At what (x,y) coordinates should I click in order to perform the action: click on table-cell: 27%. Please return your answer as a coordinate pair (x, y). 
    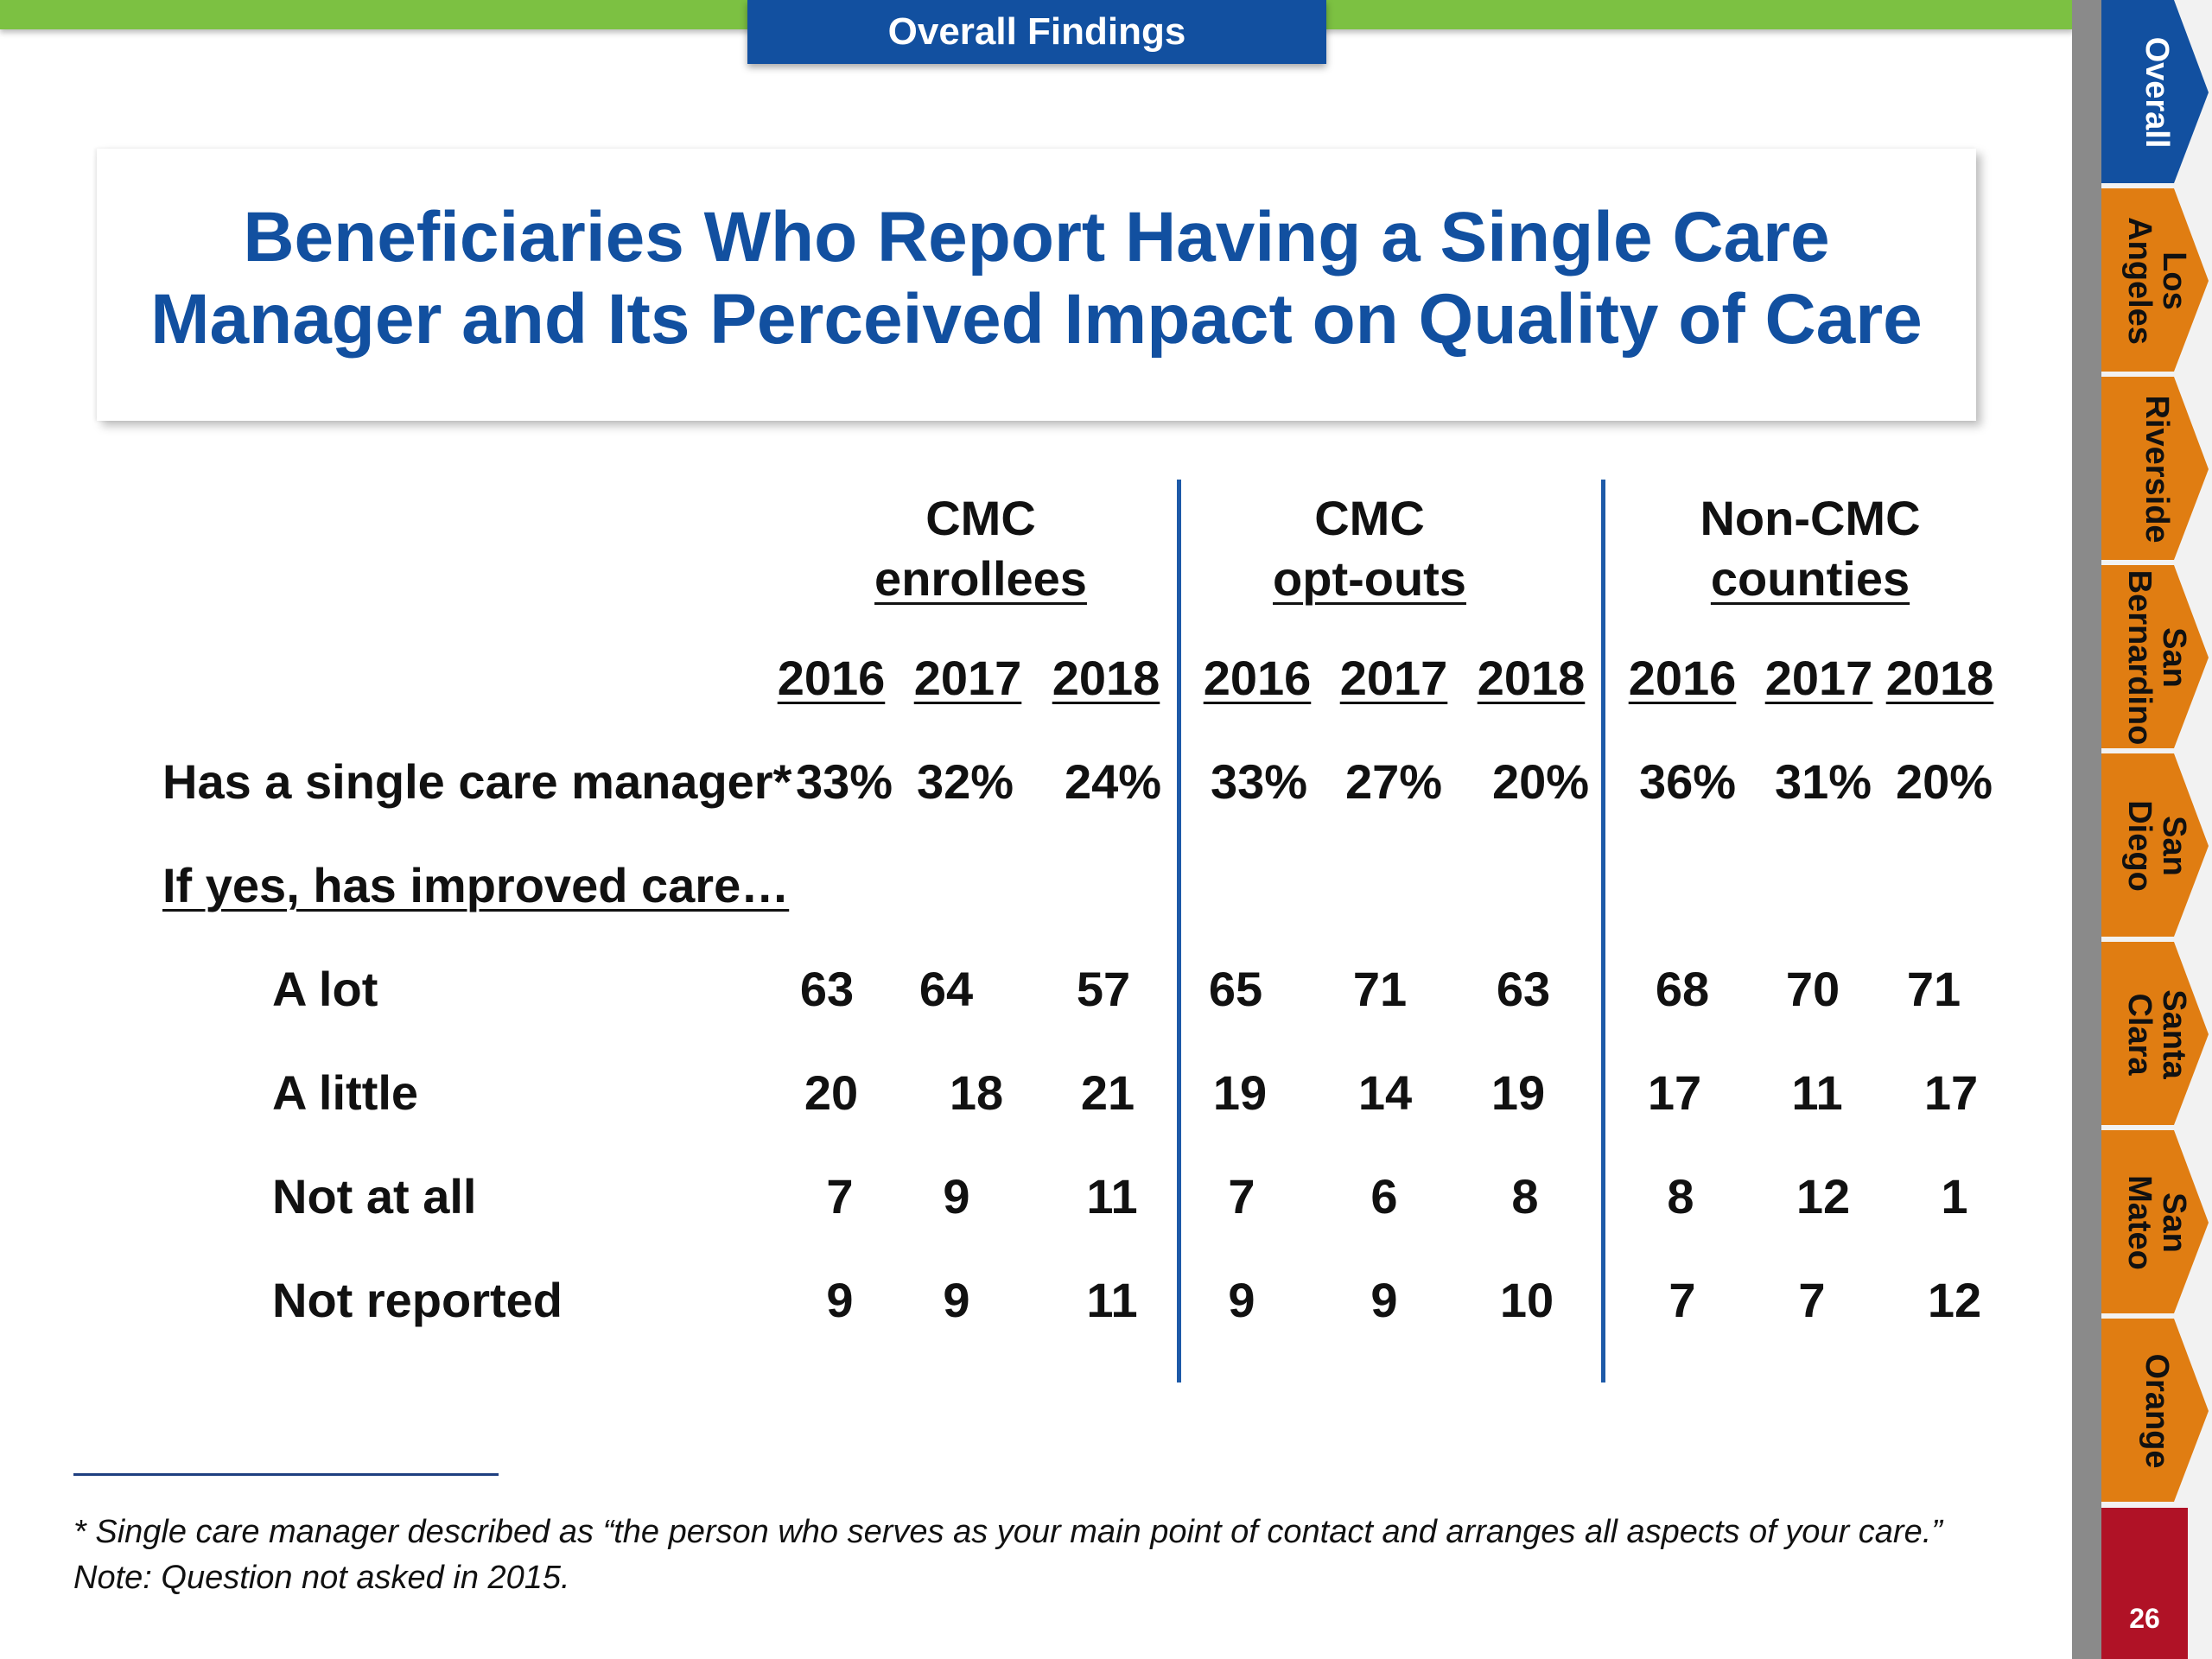
    Looking at the image, I should click on (1393, 781).